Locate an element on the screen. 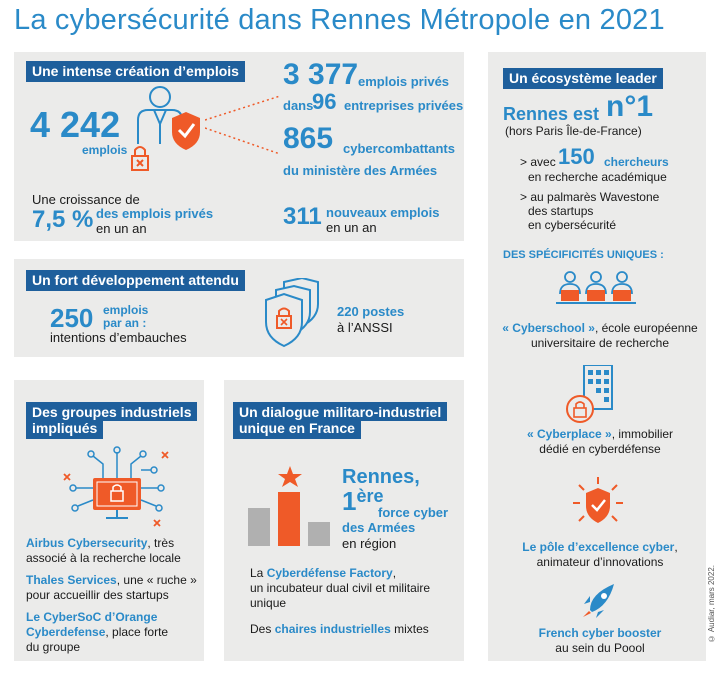  dev-anssi: à l’ANSSI is located at coordinates (365, 327).